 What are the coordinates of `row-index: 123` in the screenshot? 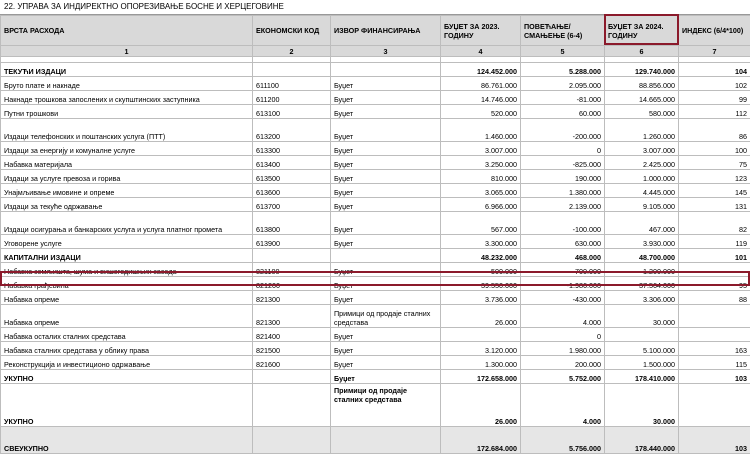 It's located at (714, 177).